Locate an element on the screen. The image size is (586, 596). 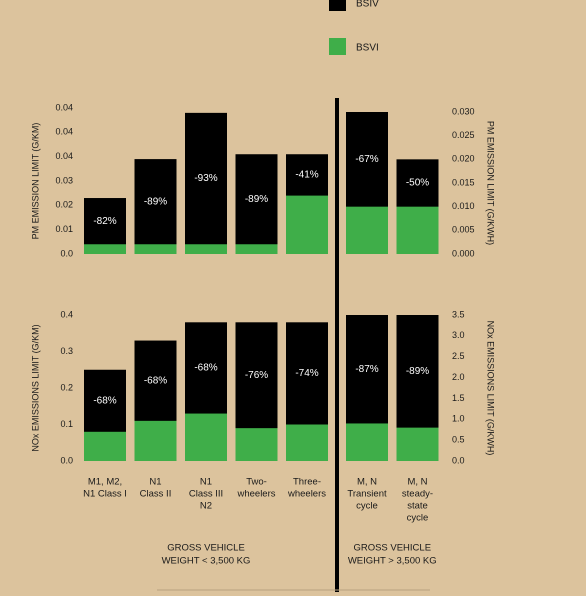
group-label: WEIGHT < 3,500 KG is located at coordinates (206, 561).